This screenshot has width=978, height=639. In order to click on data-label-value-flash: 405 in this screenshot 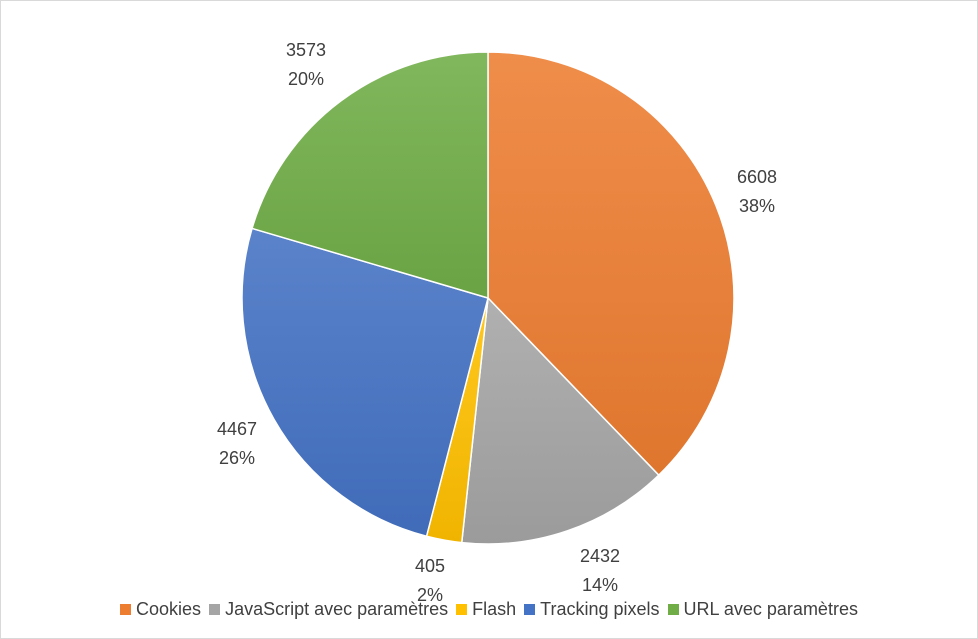, I will do `click(430, 566)`.